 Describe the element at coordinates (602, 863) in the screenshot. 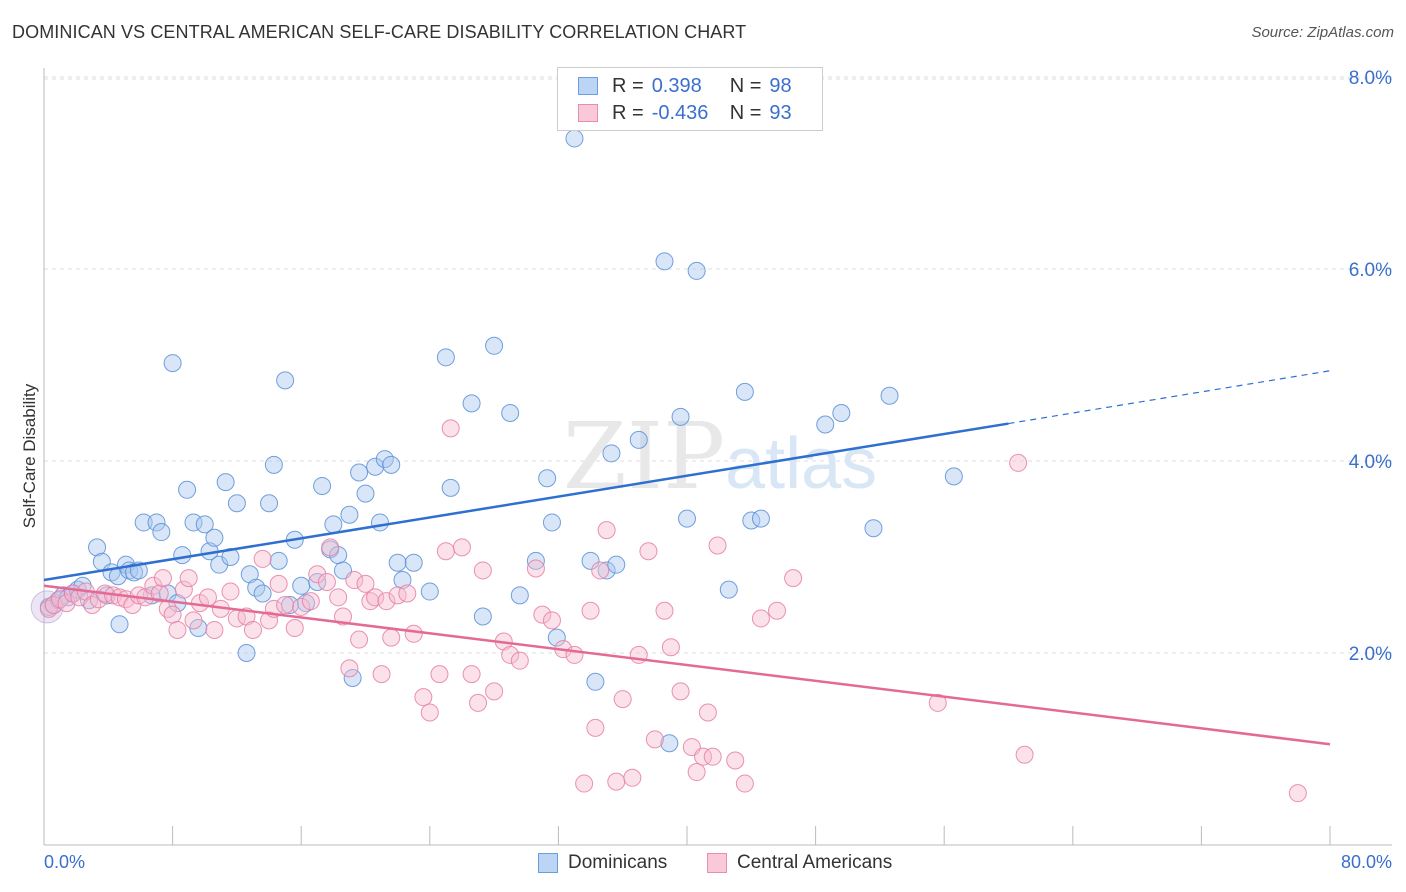

I see `legend-item-dominicans: Dominicans` at that location.